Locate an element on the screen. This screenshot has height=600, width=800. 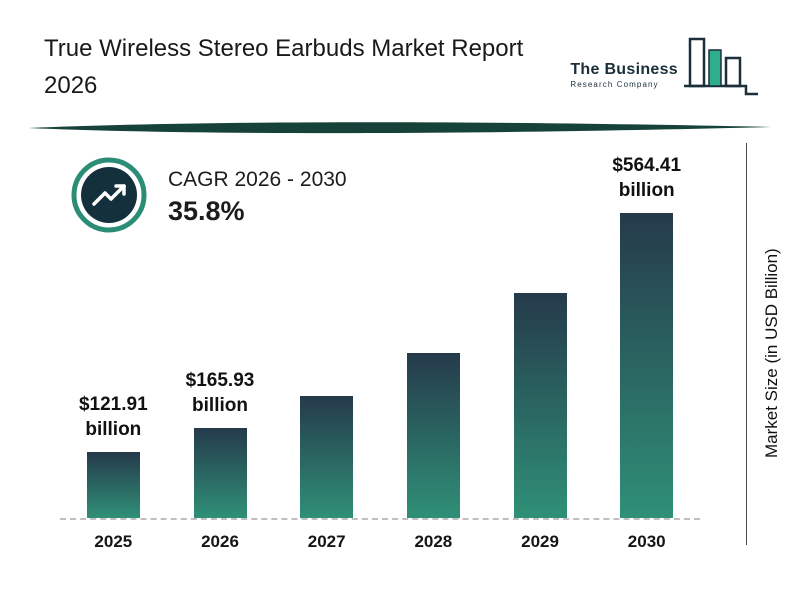
bar-2025 is located at coordinates (113, 485).